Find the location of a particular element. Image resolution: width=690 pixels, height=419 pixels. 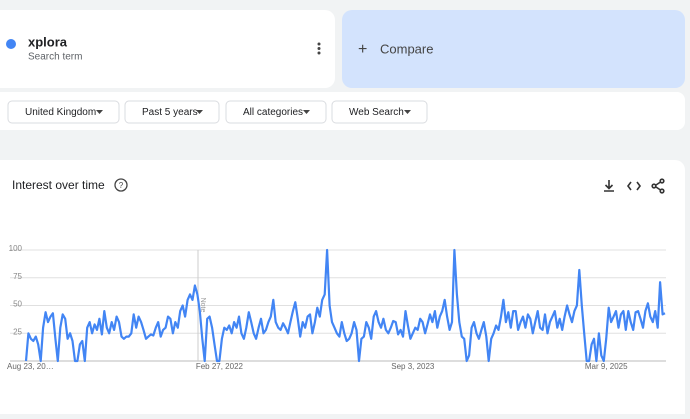

help-icon: ? is located at coordinates (121, 185).